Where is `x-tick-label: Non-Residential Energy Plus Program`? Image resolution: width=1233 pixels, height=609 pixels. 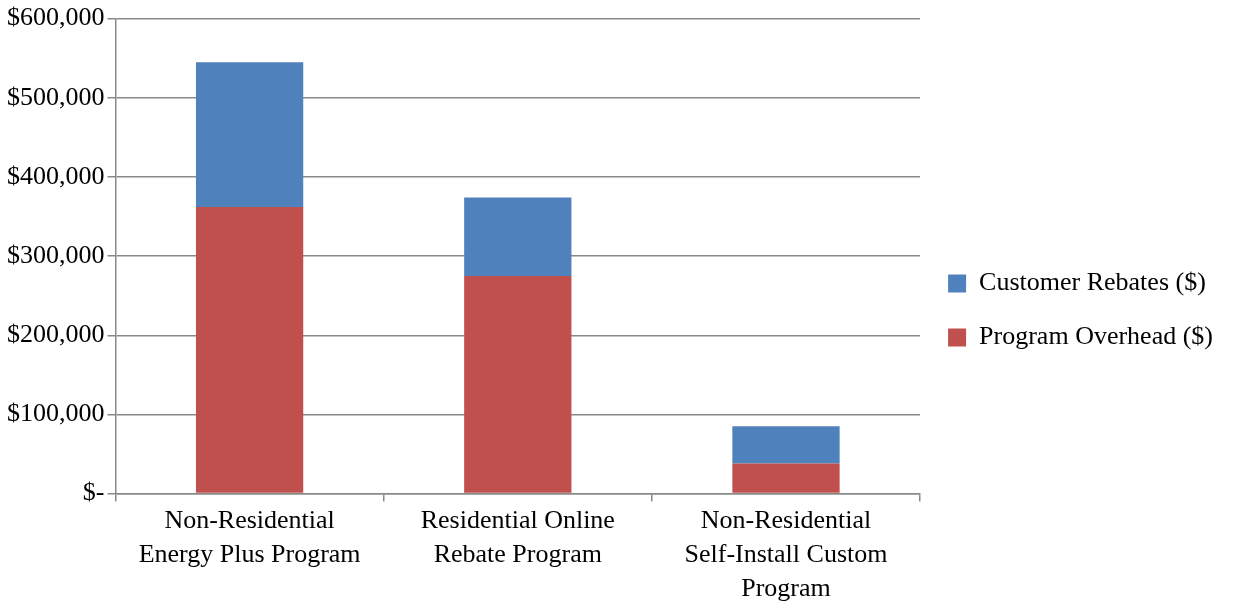
x-tick-label: Non-Residential Energy Plus Program is located at coordinates (249, 537).